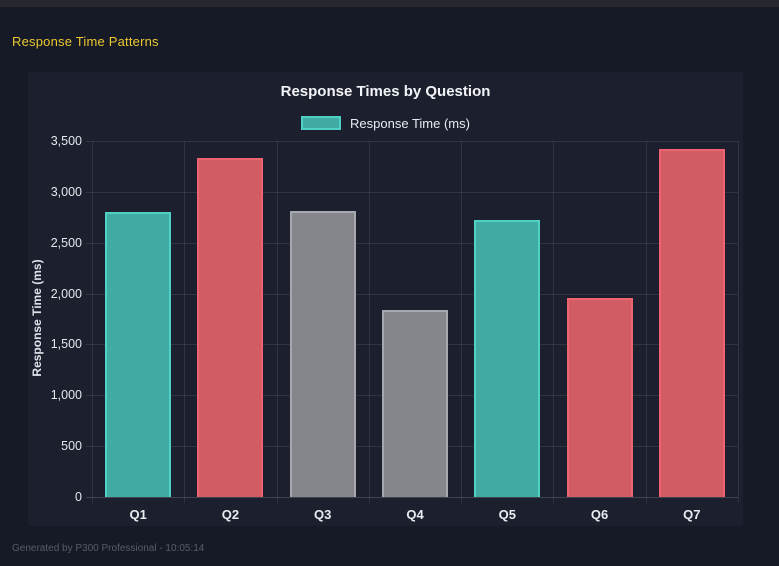  What do you see at coordinates (410, 123) in the screenshot?
I see `legend-label: Response Time (ms)` at bounding box center [410, 123].